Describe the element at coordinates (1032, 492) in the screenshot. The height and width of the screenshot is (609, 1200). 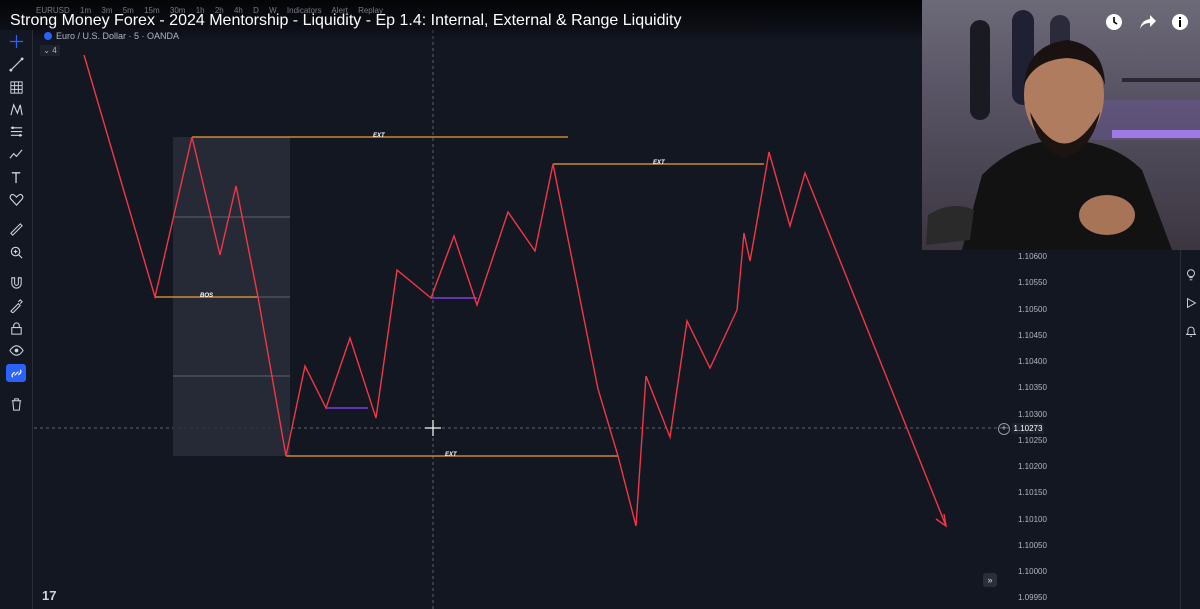
I see `price-tick: 1.10150` at that location.